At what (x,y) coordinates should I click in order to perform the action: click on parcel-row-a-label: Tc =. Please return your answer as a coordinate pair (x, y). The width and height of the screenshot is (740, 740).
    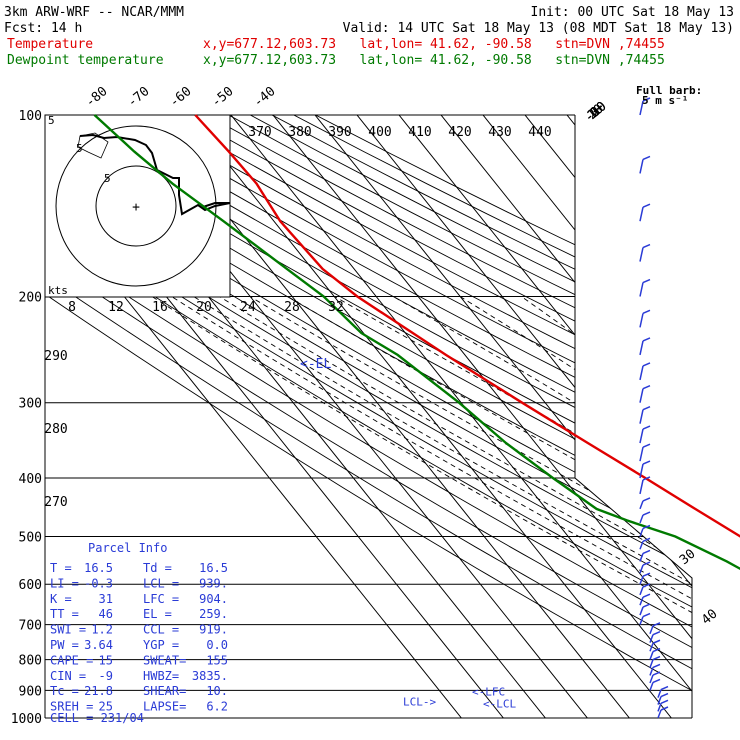
    Looking at the image, I should click on (64, 691).